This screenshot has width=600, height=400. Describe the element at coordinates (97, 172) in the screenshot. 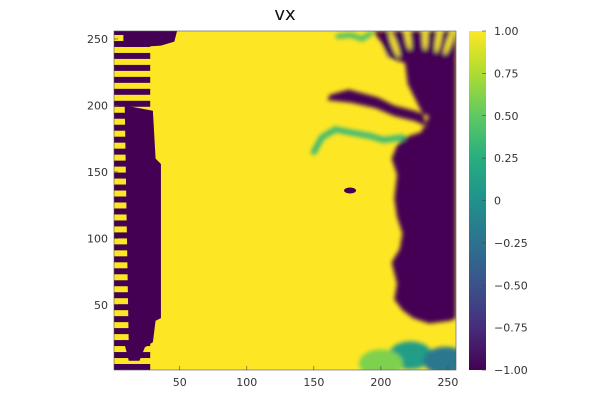

I see `y-tick-label: 150` at that location.